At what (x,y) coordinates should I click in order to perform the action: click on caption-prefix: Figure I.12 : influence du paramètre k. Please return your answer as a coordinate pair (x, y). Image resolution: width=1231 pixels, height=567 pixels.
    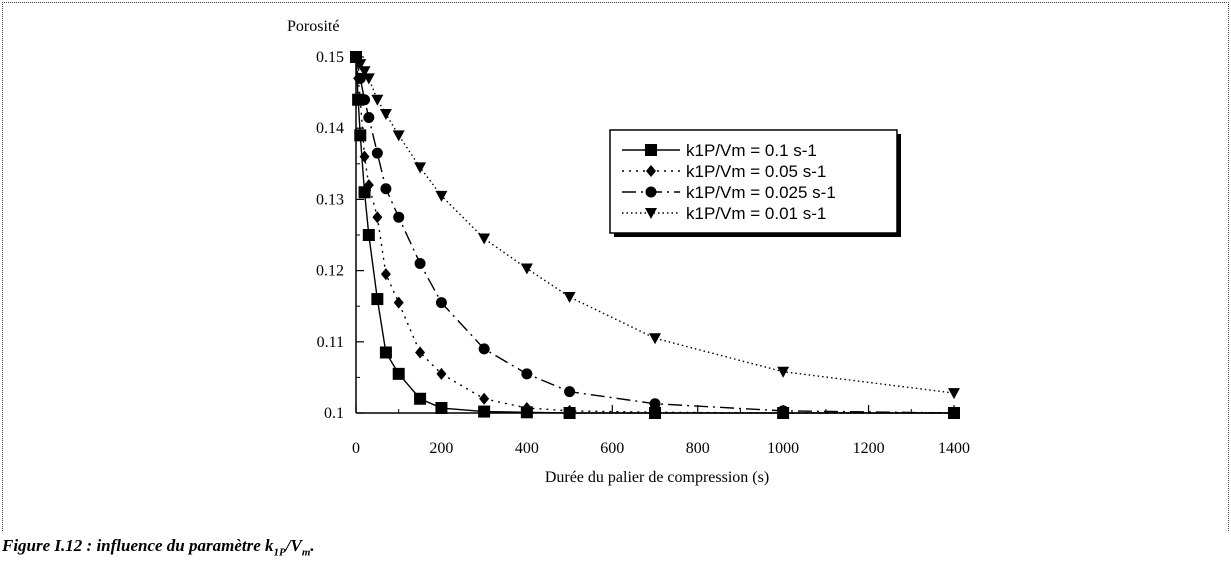
    Looking at the image, I should click on (138, 545).